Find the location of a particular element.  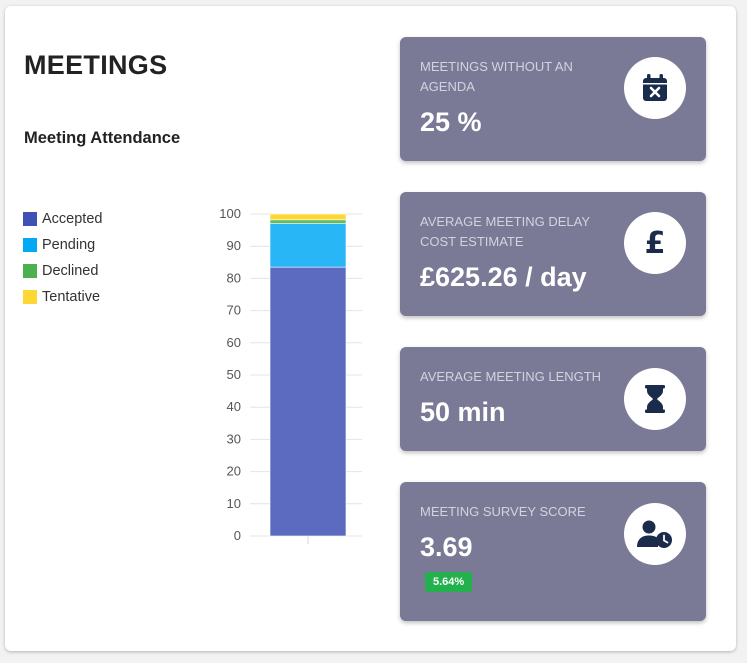

tile-label: AVERAGE MEETING LENGTH is located at coordinates (511, 376).